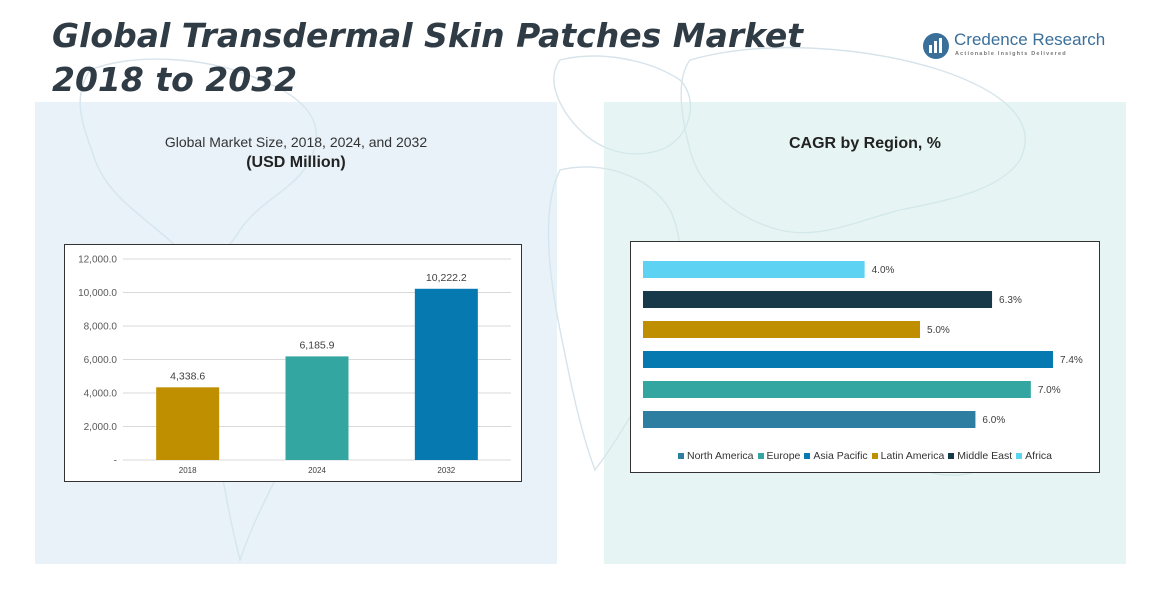 The width and height of the screenshot is (1152, 600). What do you see at coordinates (101, 327) in the screenshot?
I see `y-tick-label: 8,000.0` at bounding box center [101, 327].